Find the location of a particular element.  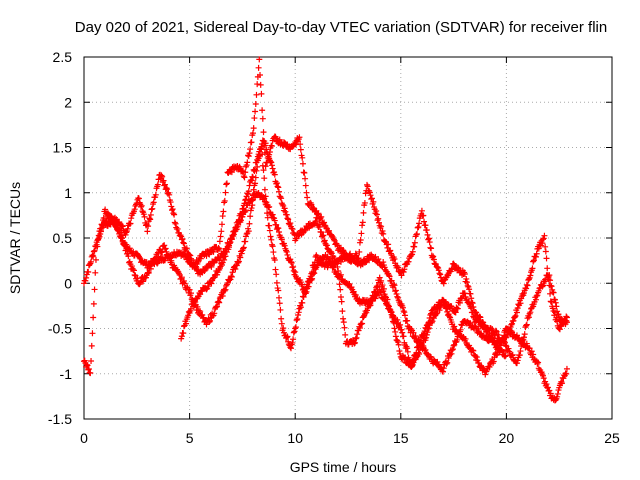

y-tick-label: -0.5 is located at coordinates (60, 329).